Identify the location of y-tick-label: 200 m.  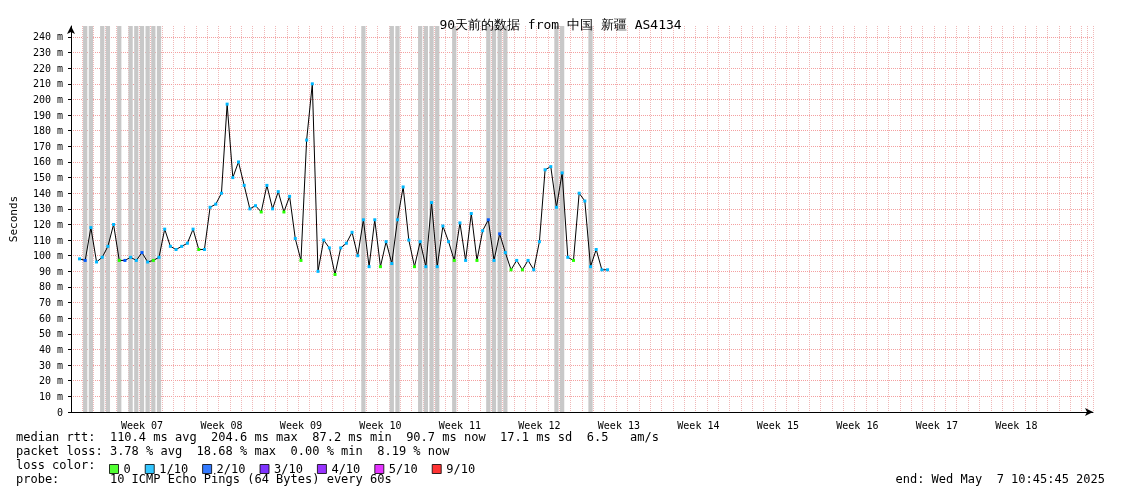
(47, 99).